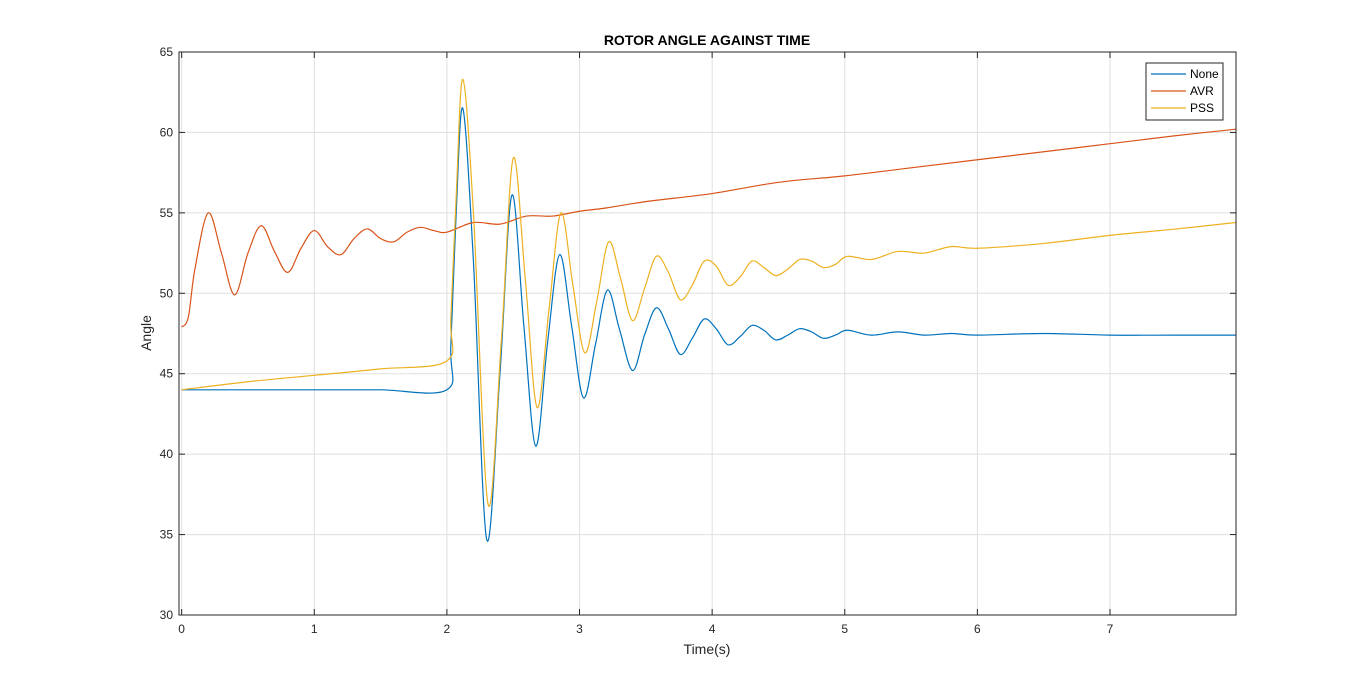 This screenshot has width=1366, height=691. Describe the element at coordinates (977, 629) in the screenshot. I see `x-tick-label: 6` at that location.